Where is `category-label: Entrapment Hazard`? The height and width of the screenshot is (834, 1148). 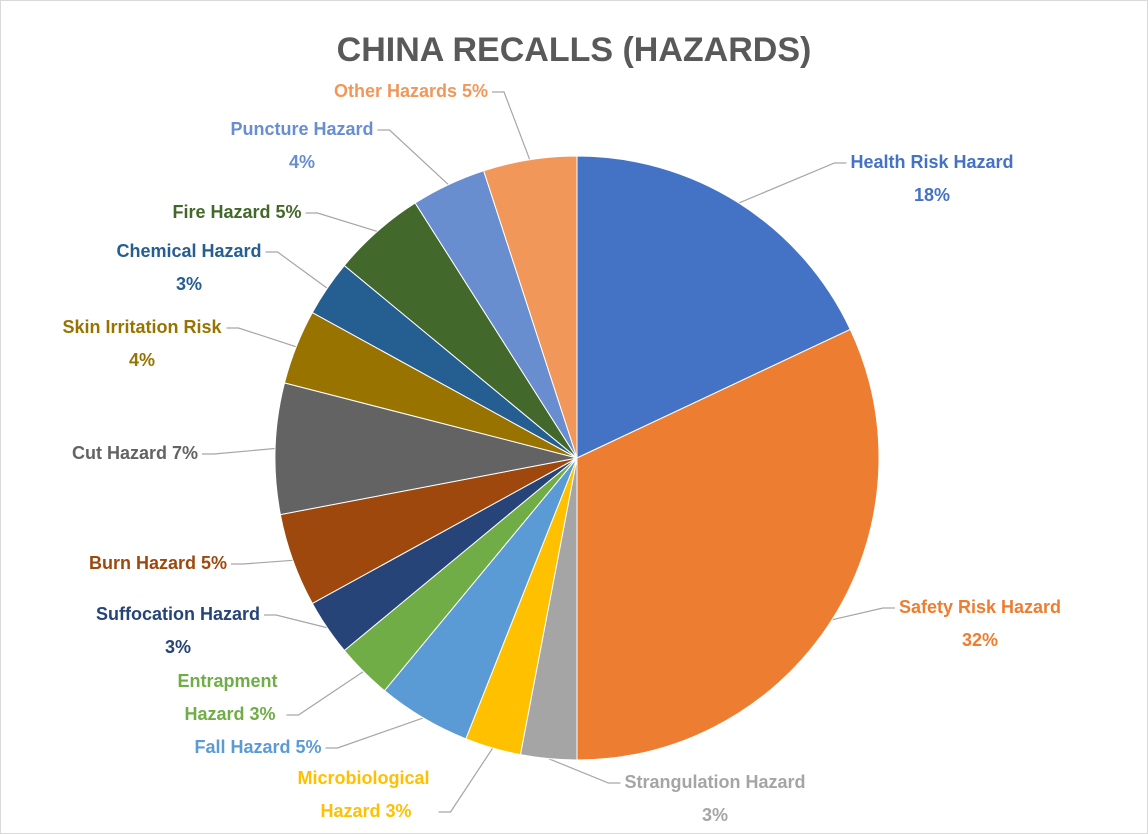 category-label: Entrapment Hazard is located at coordinates (229, 697).